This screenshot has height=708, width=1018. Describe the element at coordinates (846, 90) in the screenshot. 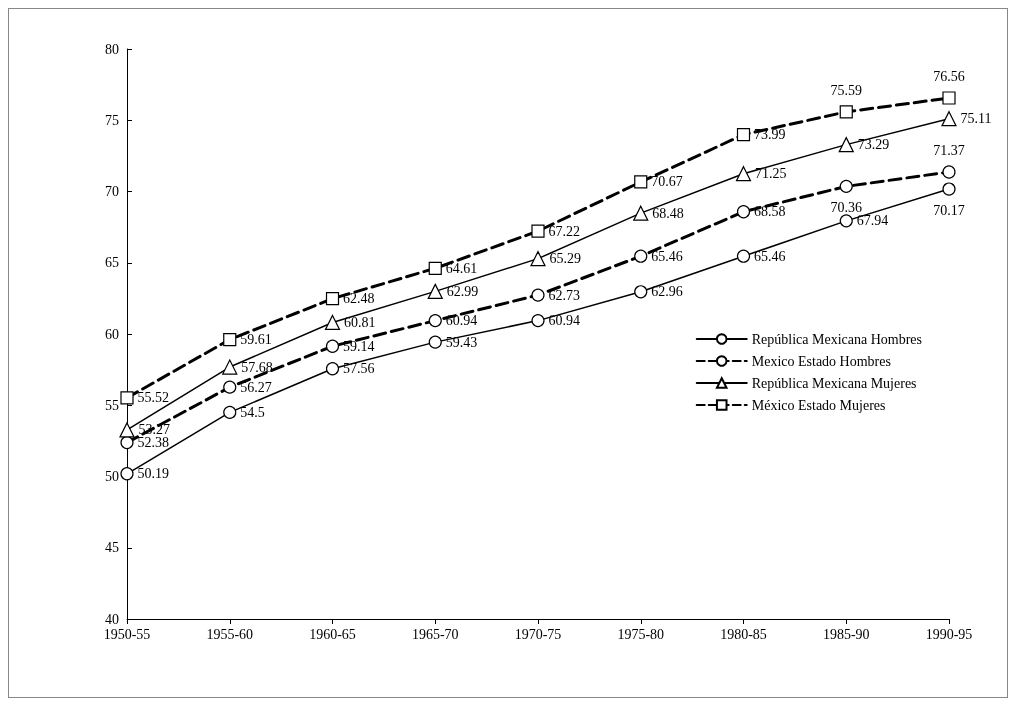

I see `data-label: 75.59` at that location.